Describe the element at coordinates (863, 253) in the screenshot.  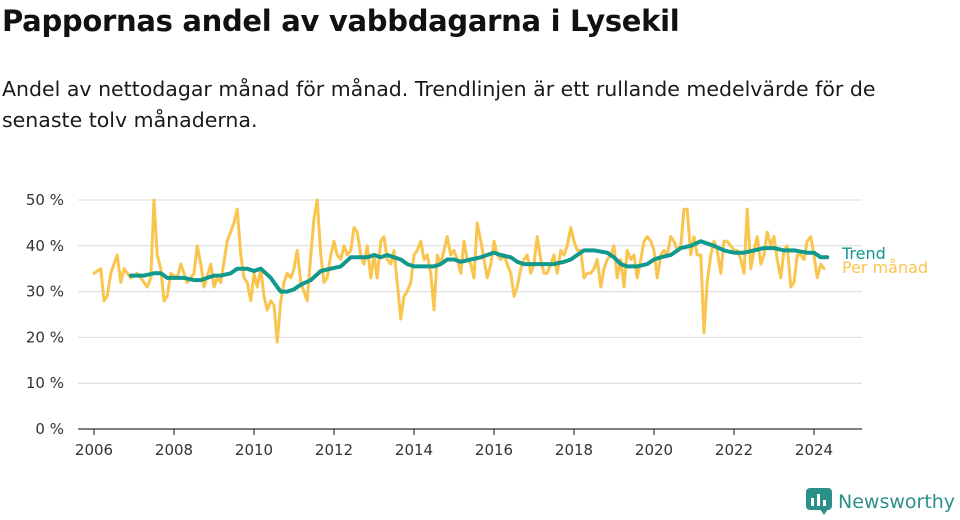
I see `legend-label-trend: Trend` at that location.